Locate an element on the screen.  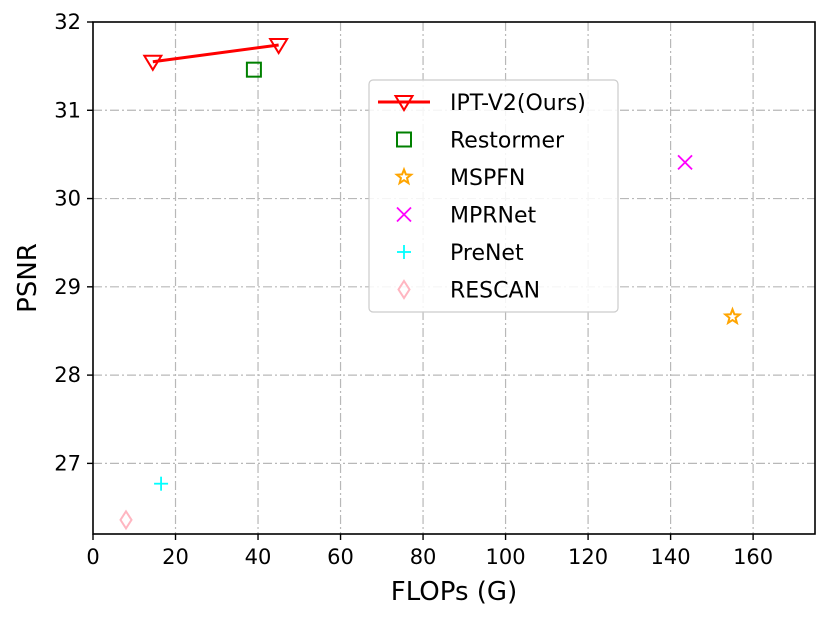
x-tick-label: 80 is located at coordinates (423, 557).